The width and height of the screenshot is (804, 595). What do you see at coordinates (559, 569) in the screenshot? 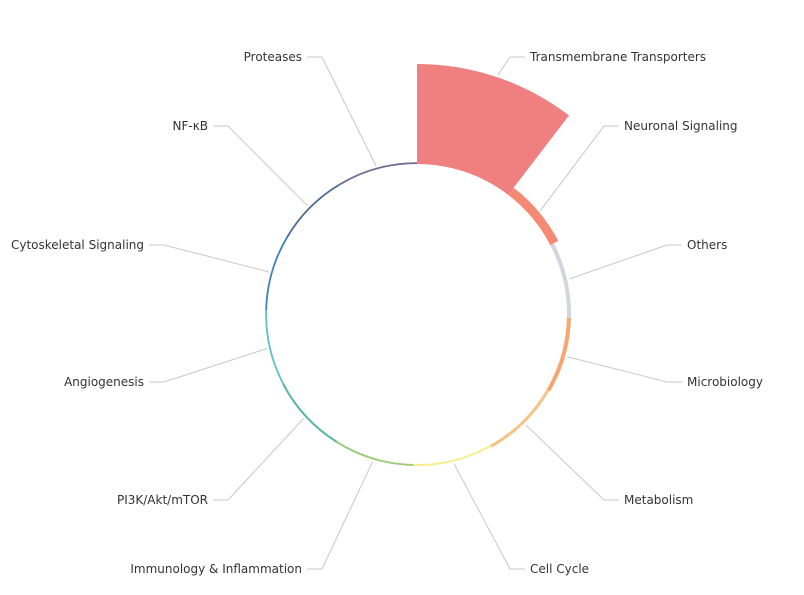
I see `slice-label: Cell Cycle` at bounding box center [559, 569].